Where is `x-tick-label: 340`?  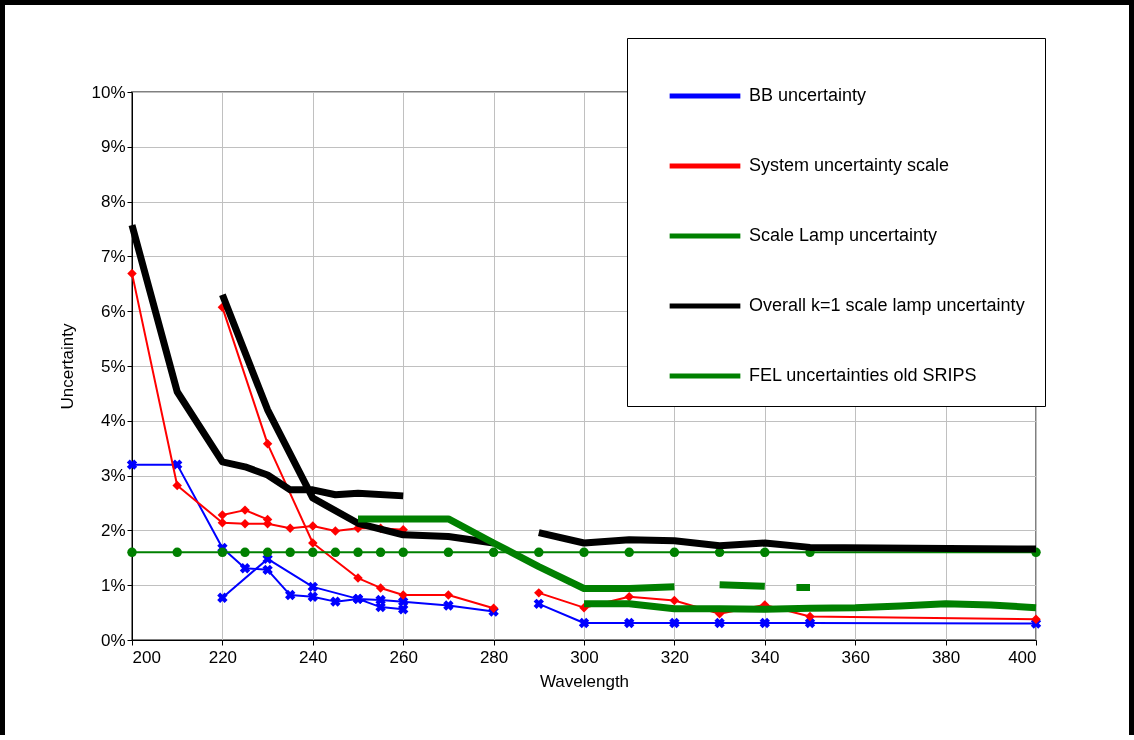 x-tick-label: 340 is located at coordinates (765, 657).